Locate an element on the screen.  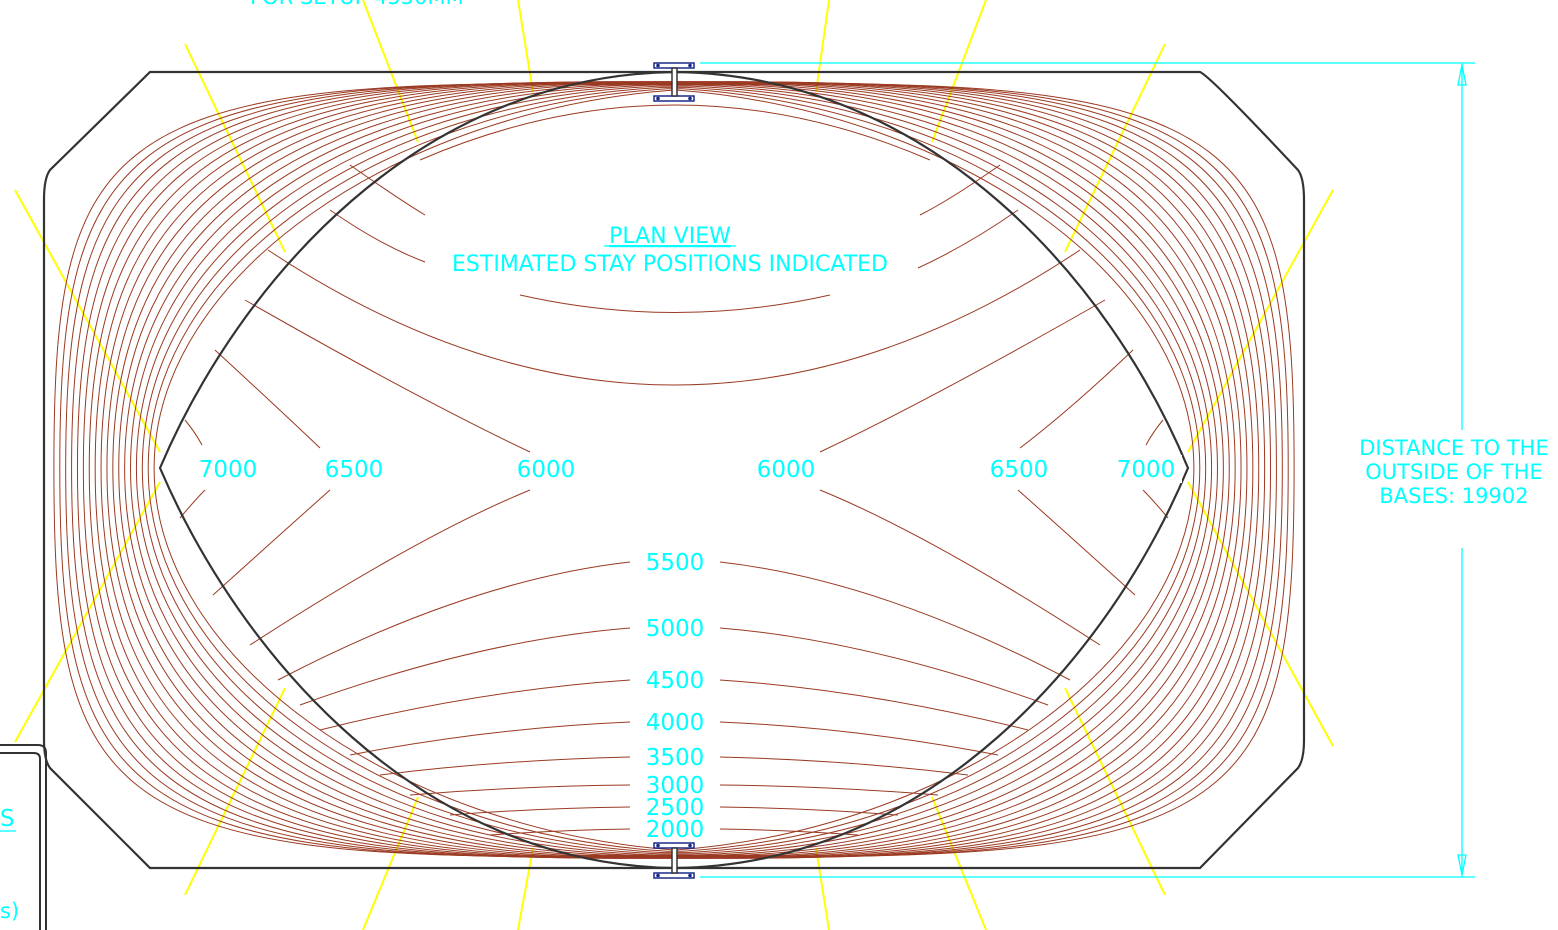
contour-label-2000: 2000 is located at coordinates (675, 830).